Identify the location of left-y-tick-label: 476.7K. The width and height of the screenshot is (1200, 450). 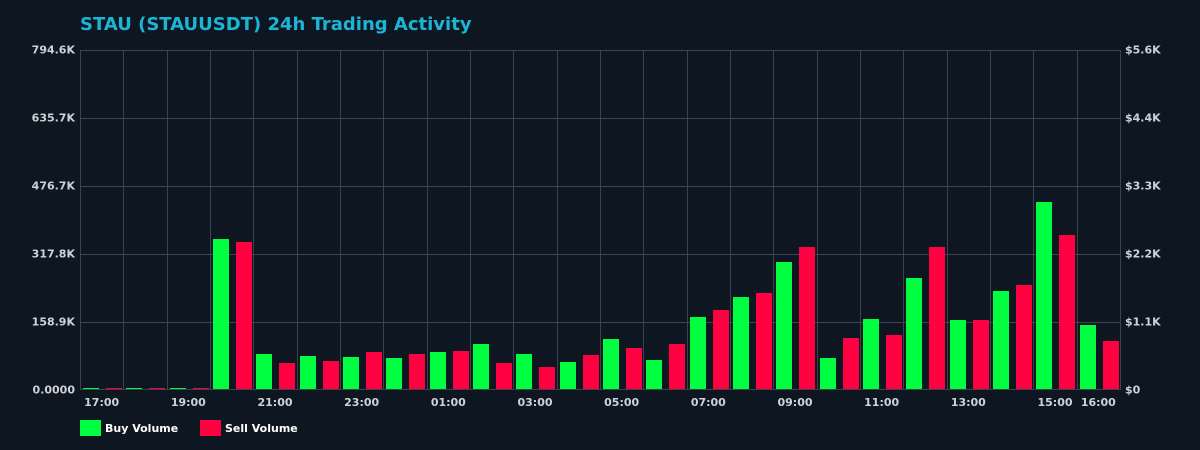
(53, 186).